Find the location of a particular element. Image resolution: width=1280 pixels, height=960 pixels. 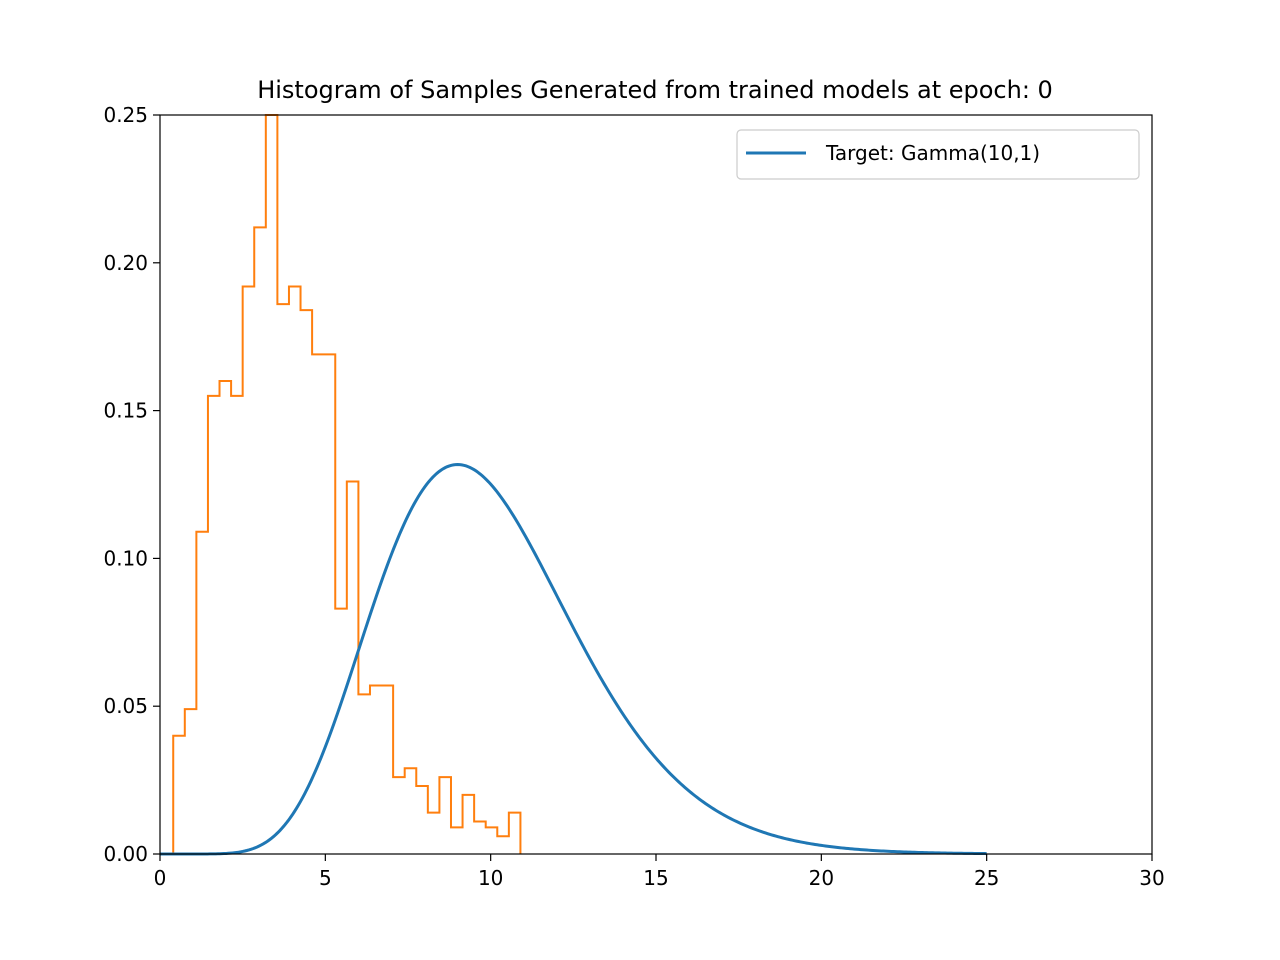

y-tick-label: 0.20 is located at coordinates (125, 263).